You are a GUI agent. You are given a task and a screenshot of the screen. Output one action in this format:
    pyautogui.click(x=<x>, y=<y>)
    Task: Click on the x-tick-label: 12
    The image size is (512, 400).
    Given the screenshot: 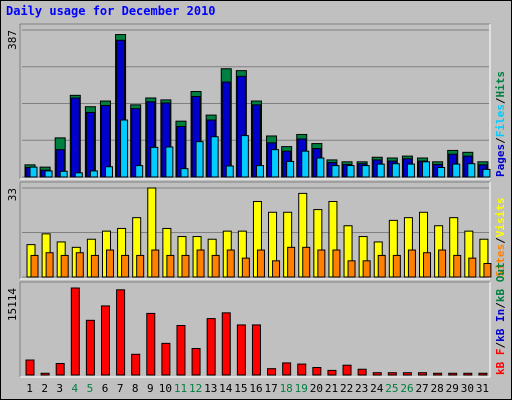 What is the action you would take?
    pyautogui.click(x=195, y=388)
    